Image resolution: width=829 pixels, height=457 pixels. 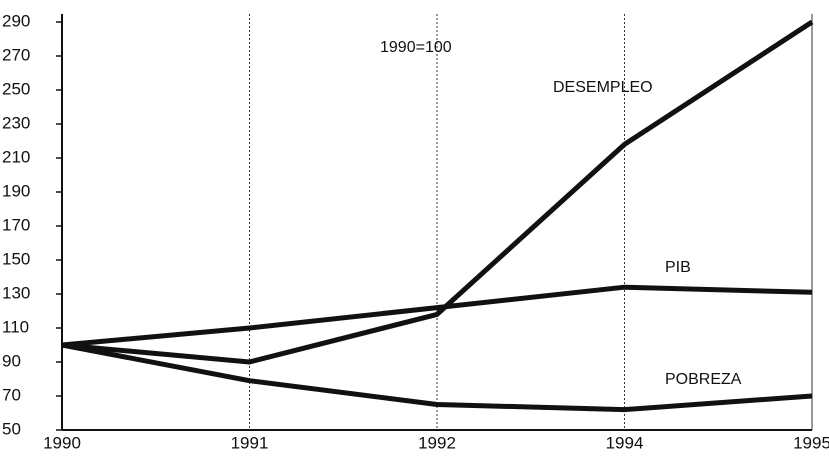 What do you see at coordinates (16, 88) in the screenshot?
I see `y-tick-label: 250` at bounding box center [16, 88].